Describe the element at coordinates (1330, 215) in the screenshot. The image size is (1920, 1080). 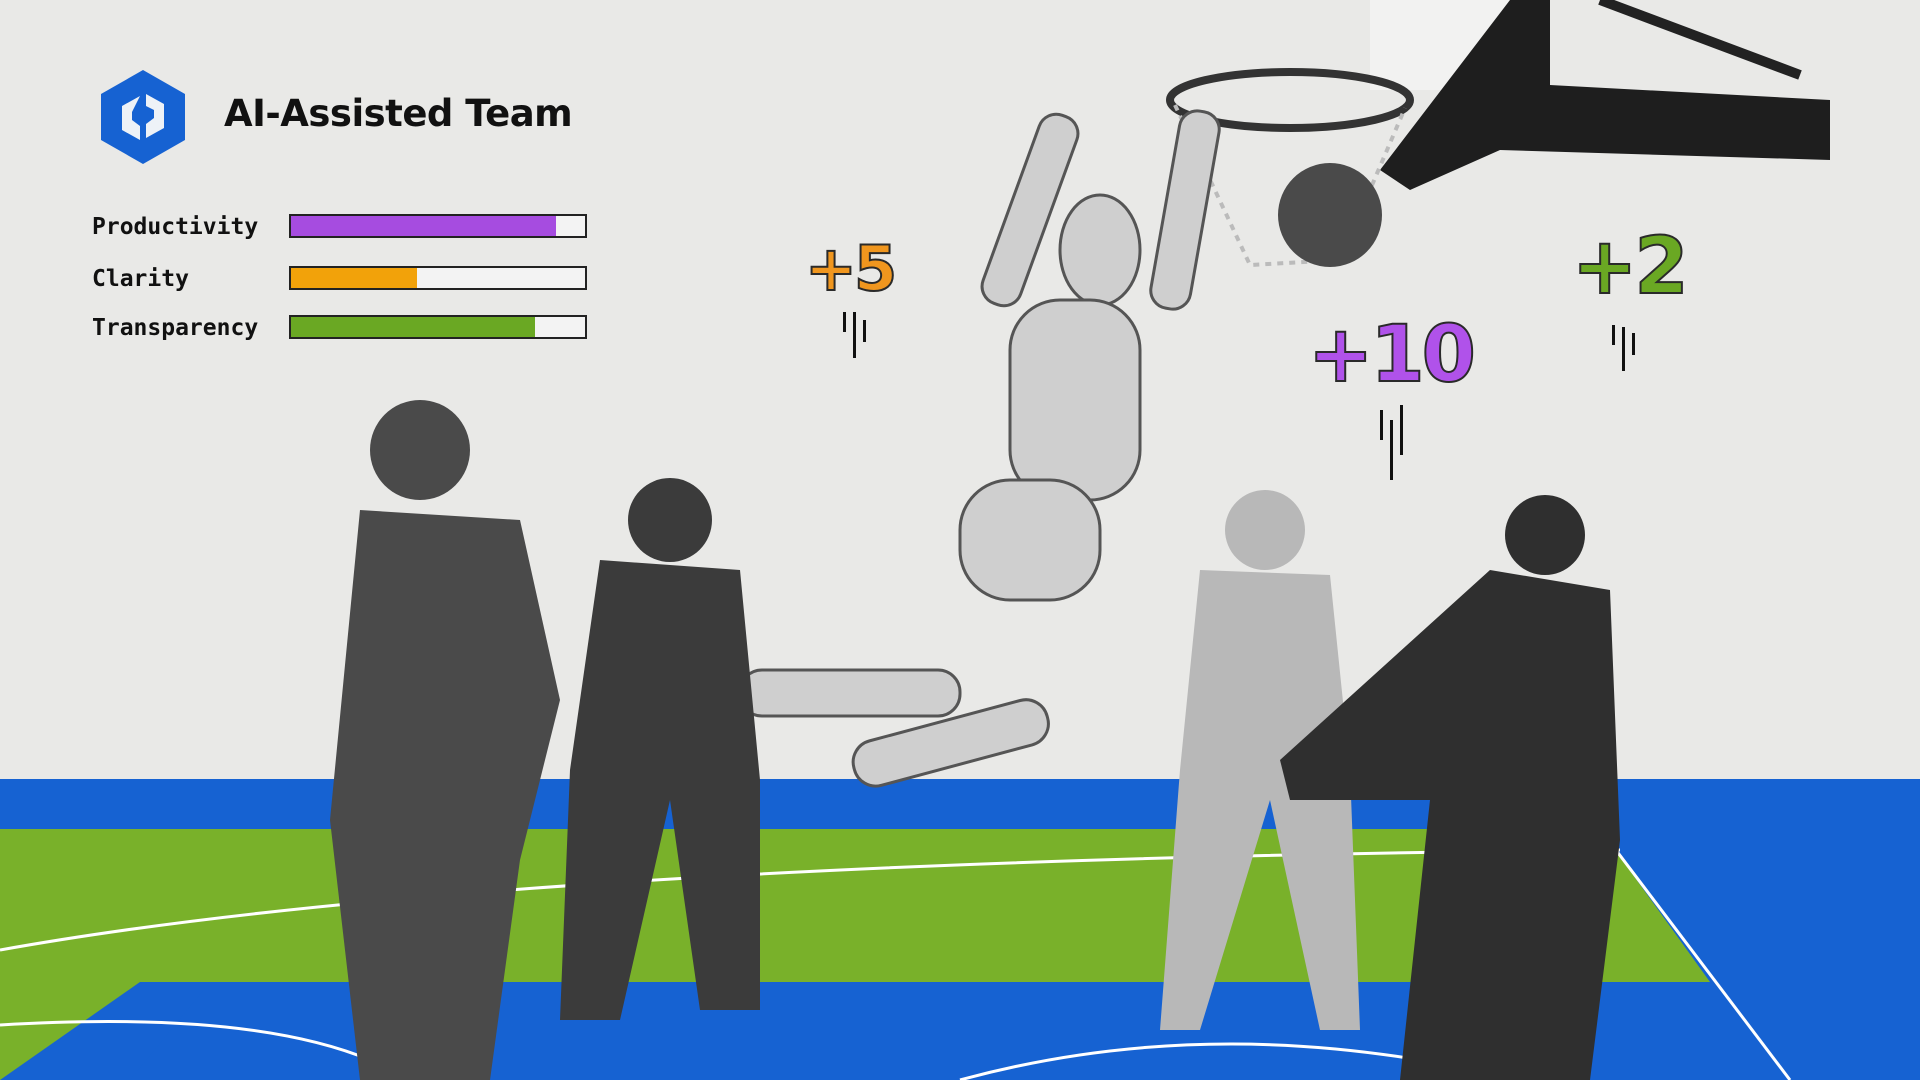
I see `basketball` at that location.